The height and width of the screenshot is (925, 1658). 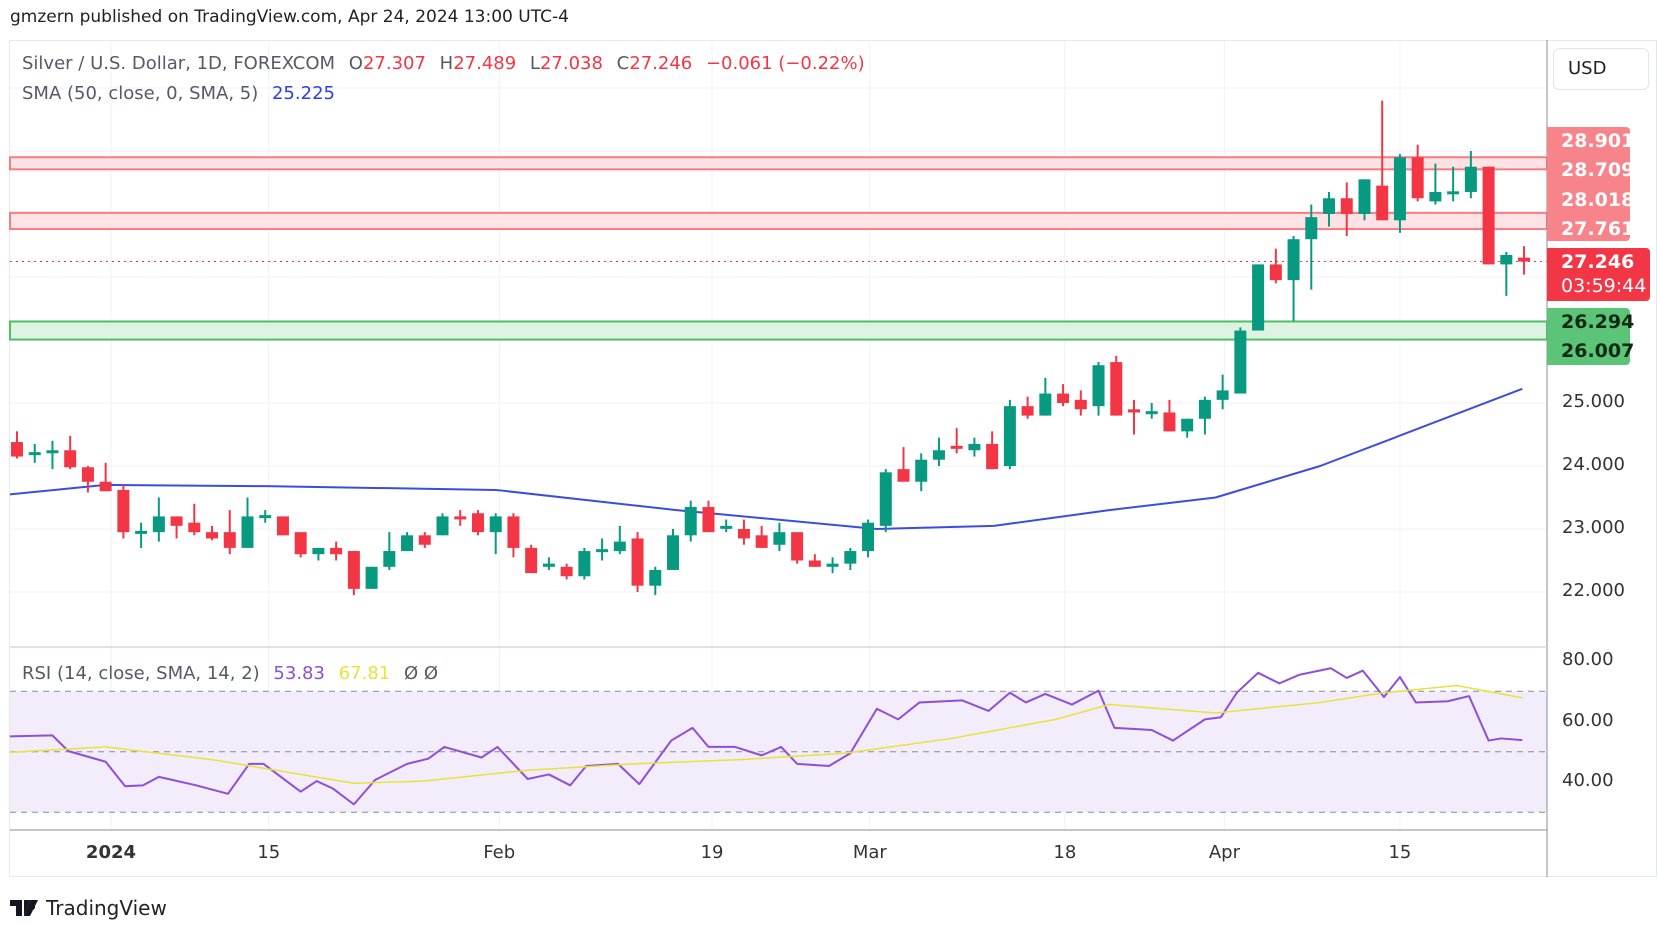 What do you see at coordinates (1598, 274) in the screenshot?
I see `last-price-box` at bounding box center [1598, 274].